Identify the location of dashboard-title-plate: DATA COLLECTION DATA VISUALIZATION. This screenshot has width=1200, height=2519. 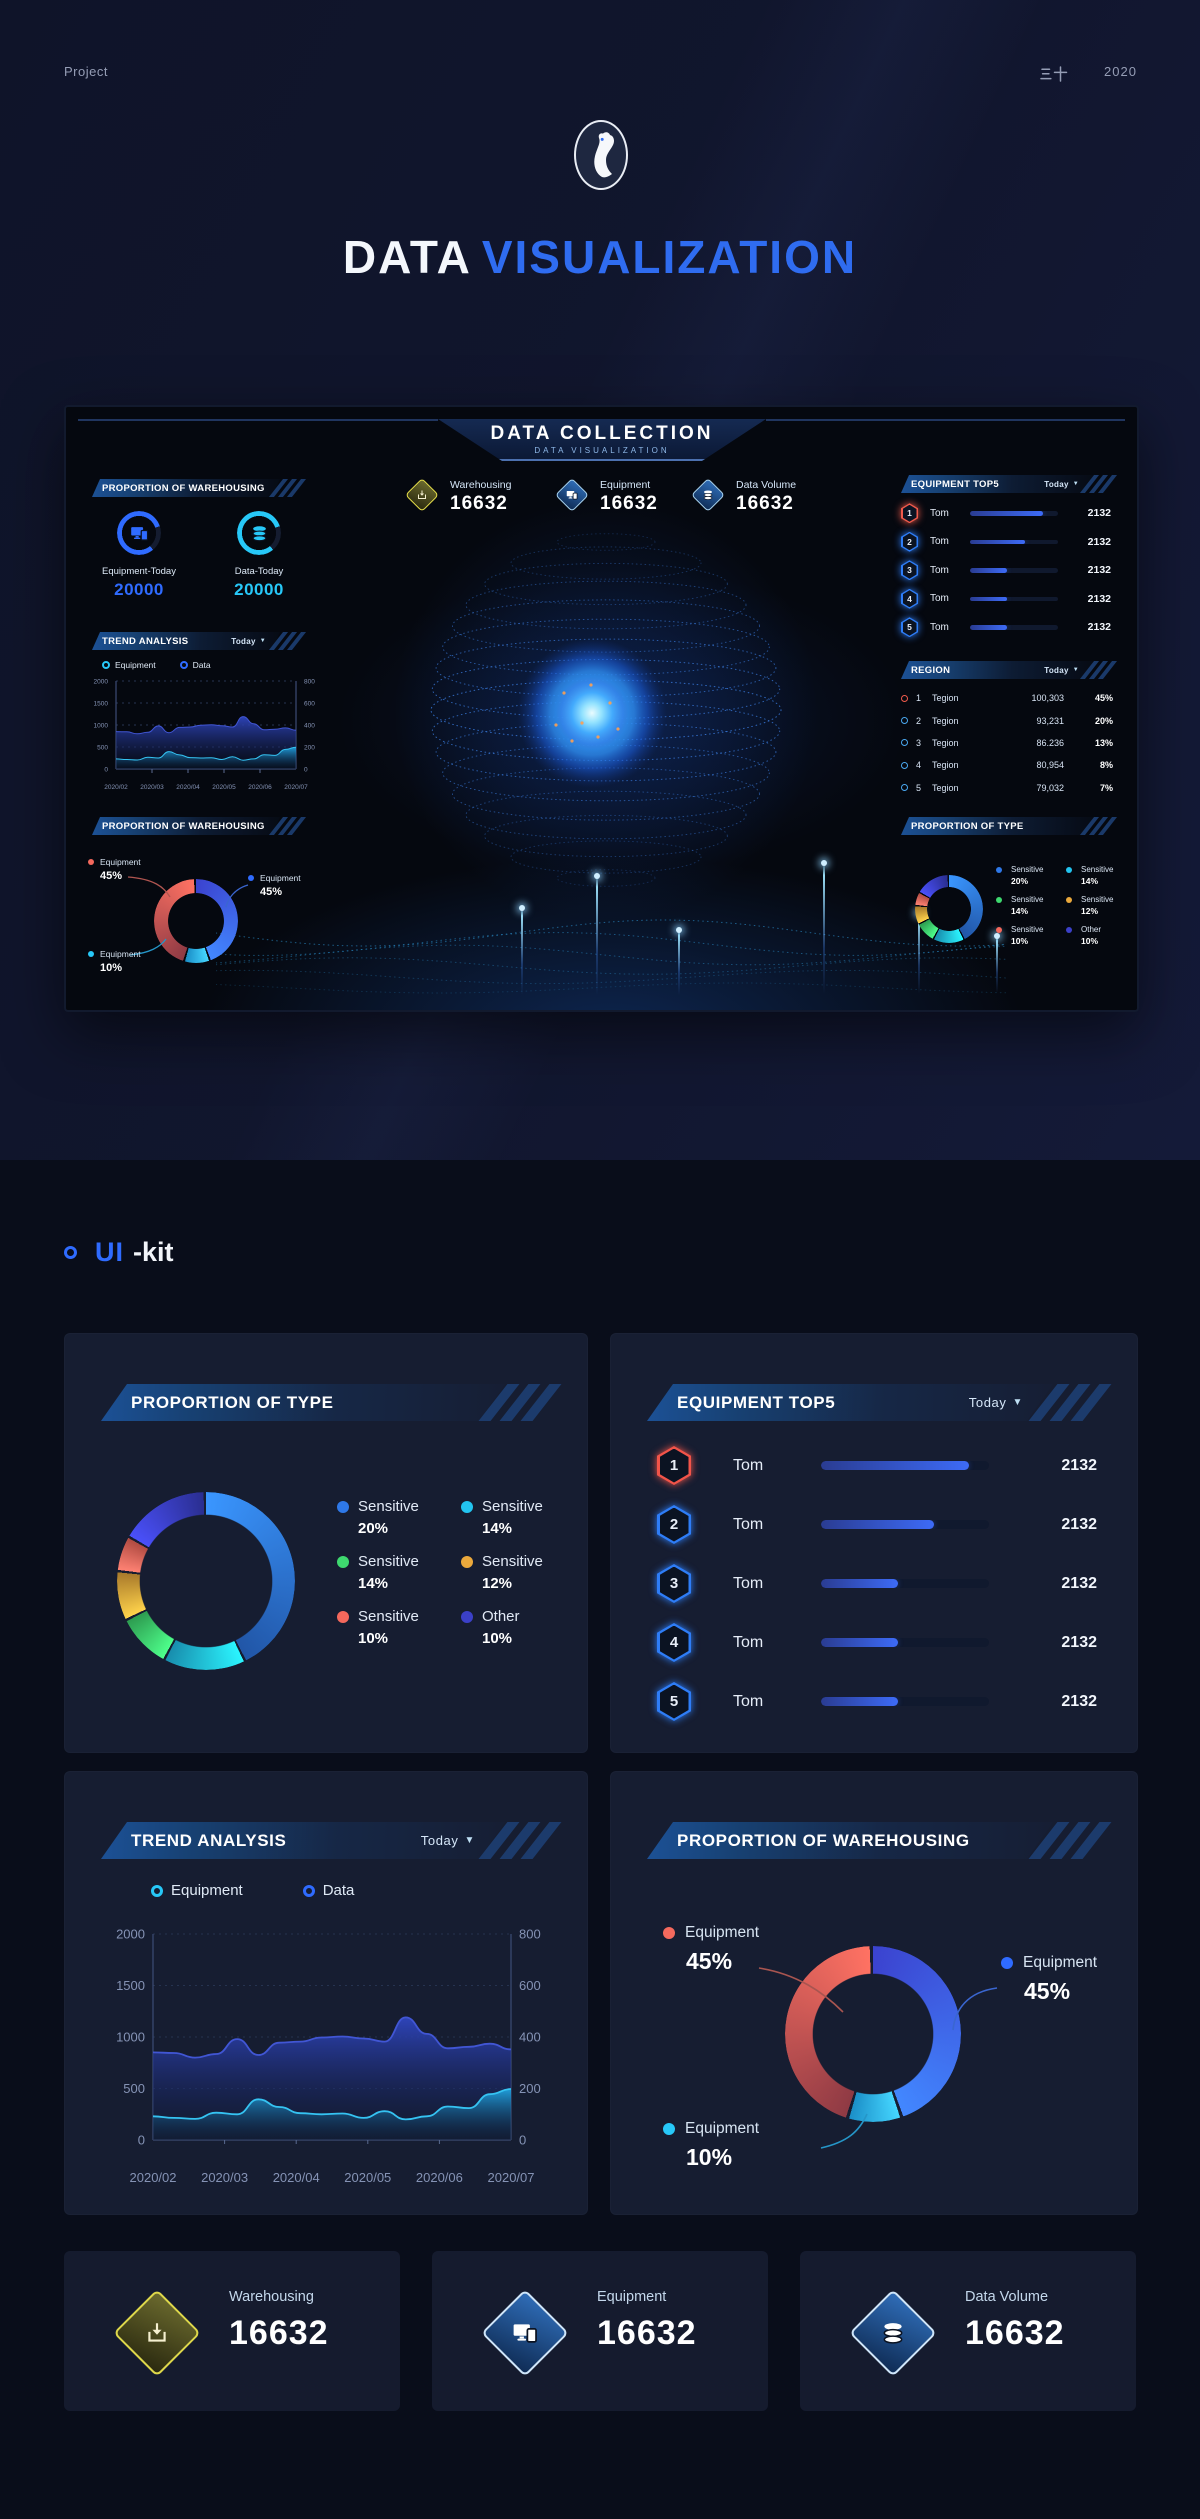
(602, 440).